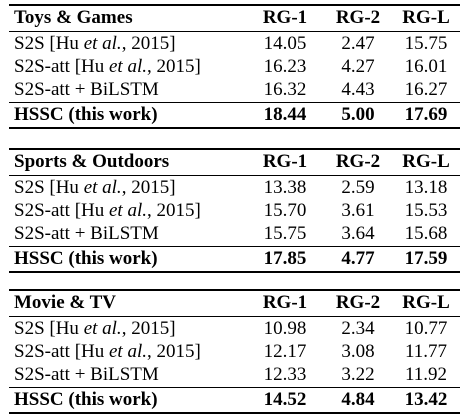 This screenshot has width=469, height=418. Describe the element at coordinates (426, 210) in the screenshot. I see `rgl-value: 15.53` at that location.